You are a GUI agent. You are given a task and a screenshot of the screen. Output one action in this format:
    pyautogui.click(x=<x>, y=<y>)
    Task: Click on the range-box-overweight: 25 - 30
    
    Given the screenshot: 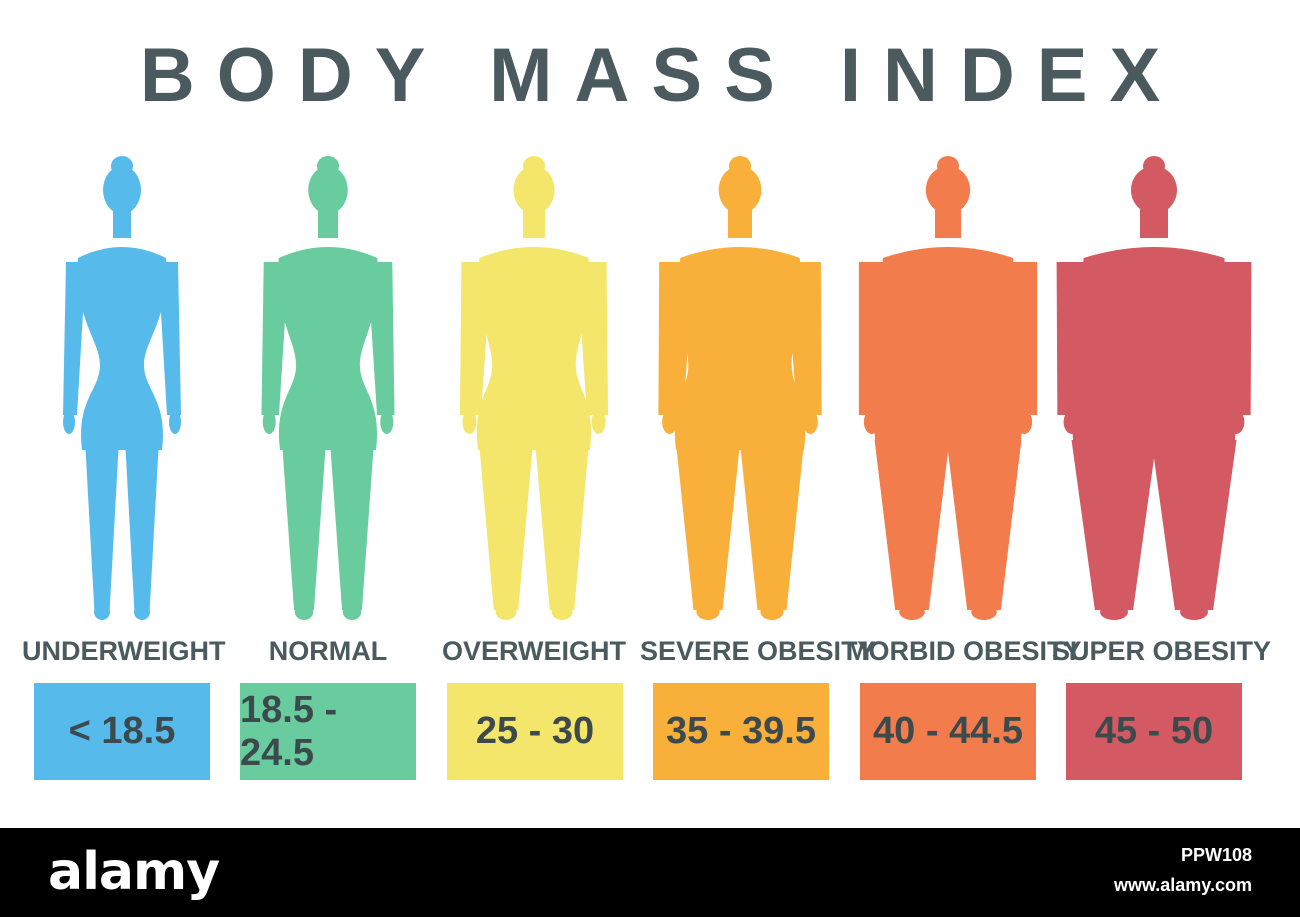 What is the action you would take?
    pyautogui.click(x=535, y=731)
    